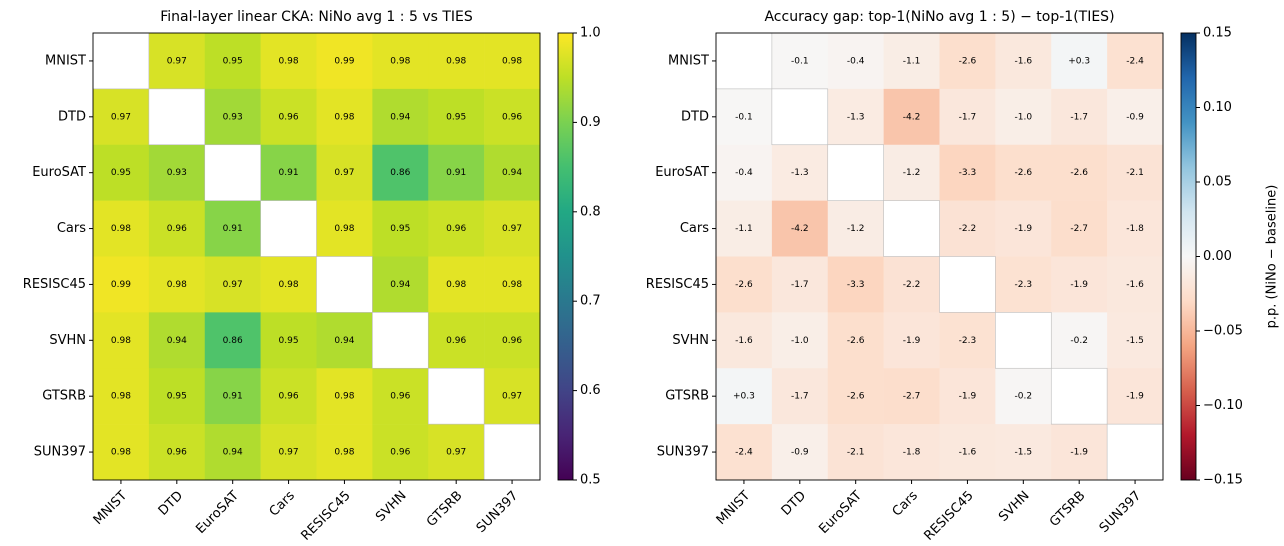 This screenshot has height=546, width=1284. I want to click on colorbar-tick-label: 0.5, so click(590, 480).